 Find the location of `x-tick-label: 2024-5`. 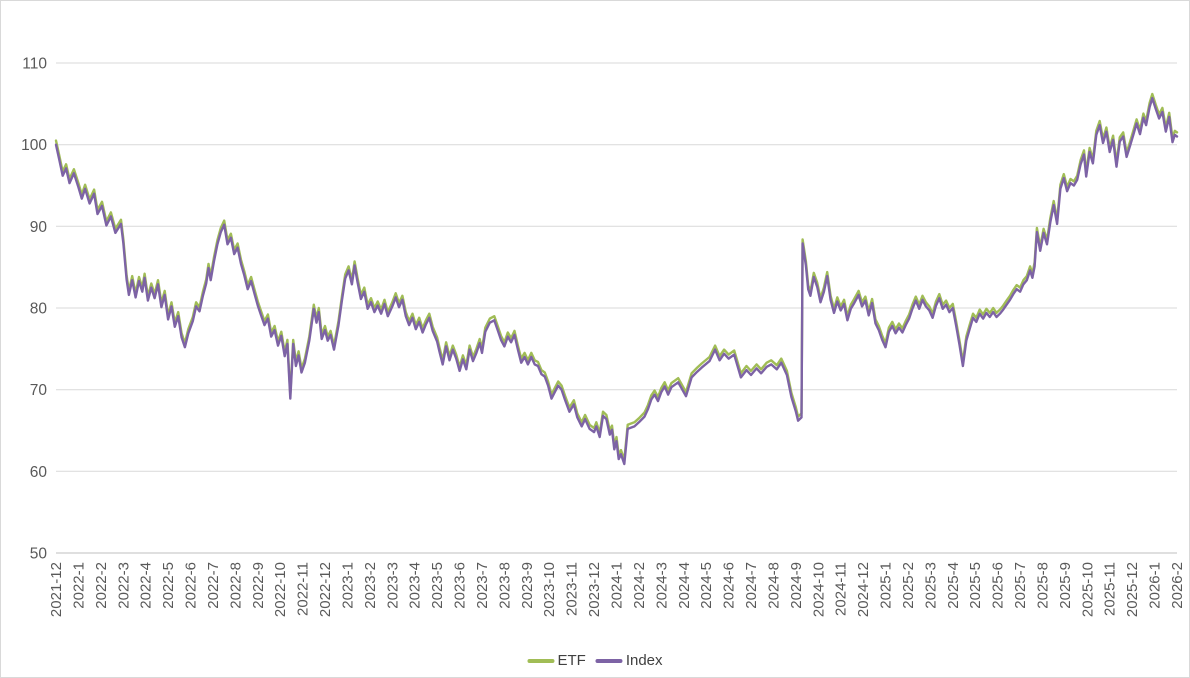

x-tick-label: 2024-5 is located at coordinates (706, 585).